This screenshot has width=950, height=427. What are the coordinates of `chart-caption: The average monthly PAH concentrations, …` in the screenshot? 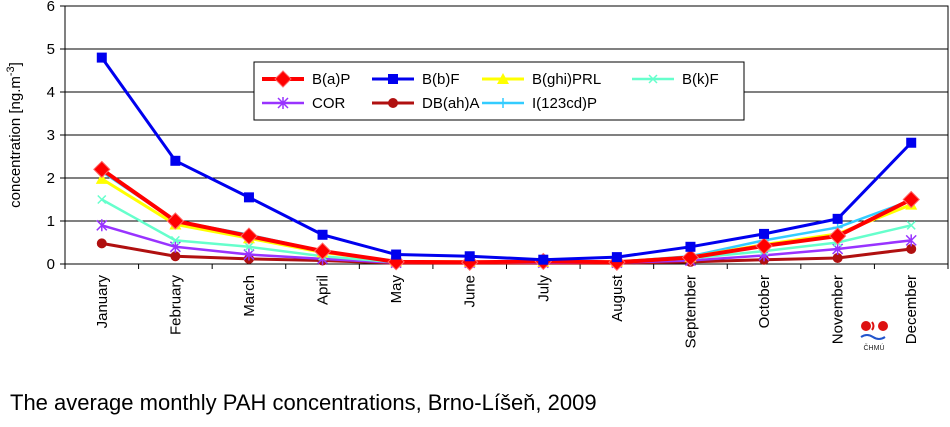 It's located at (303, 402).